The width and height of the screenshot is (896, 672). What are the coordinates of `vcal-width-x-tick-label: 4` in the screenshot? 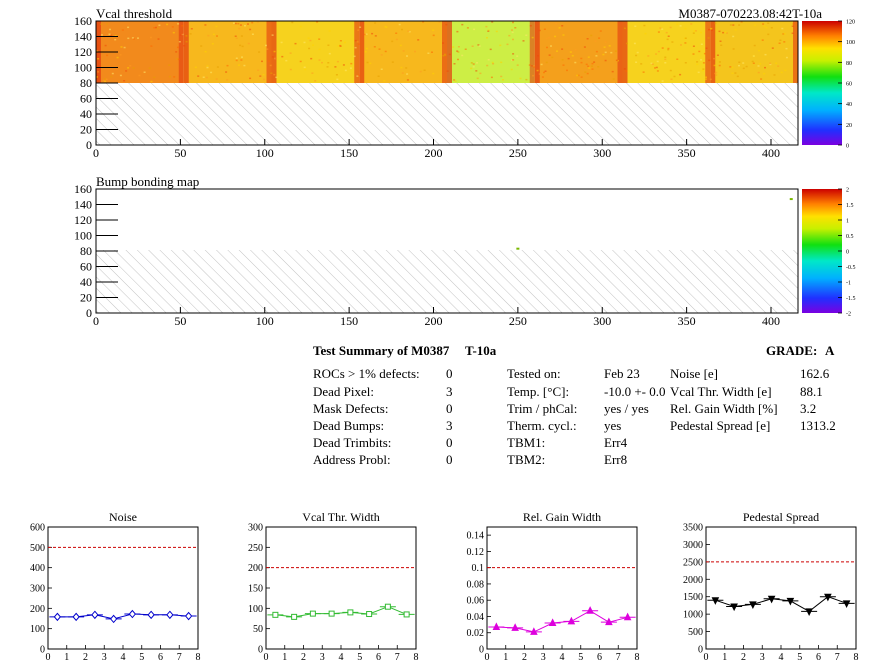 It's located at (341, 657).